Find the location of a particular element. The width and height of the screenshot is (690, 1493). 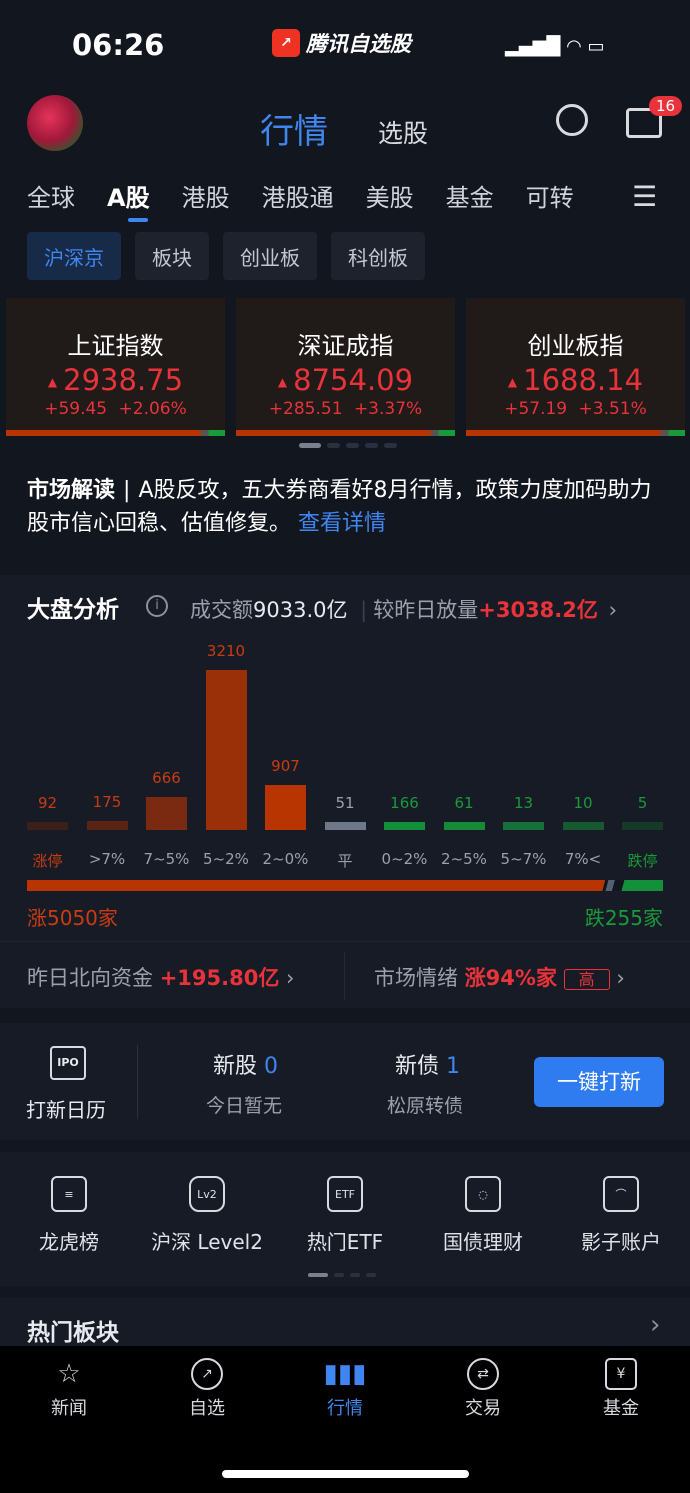

category-label: 跌停 is located at coordinates (642, 861).